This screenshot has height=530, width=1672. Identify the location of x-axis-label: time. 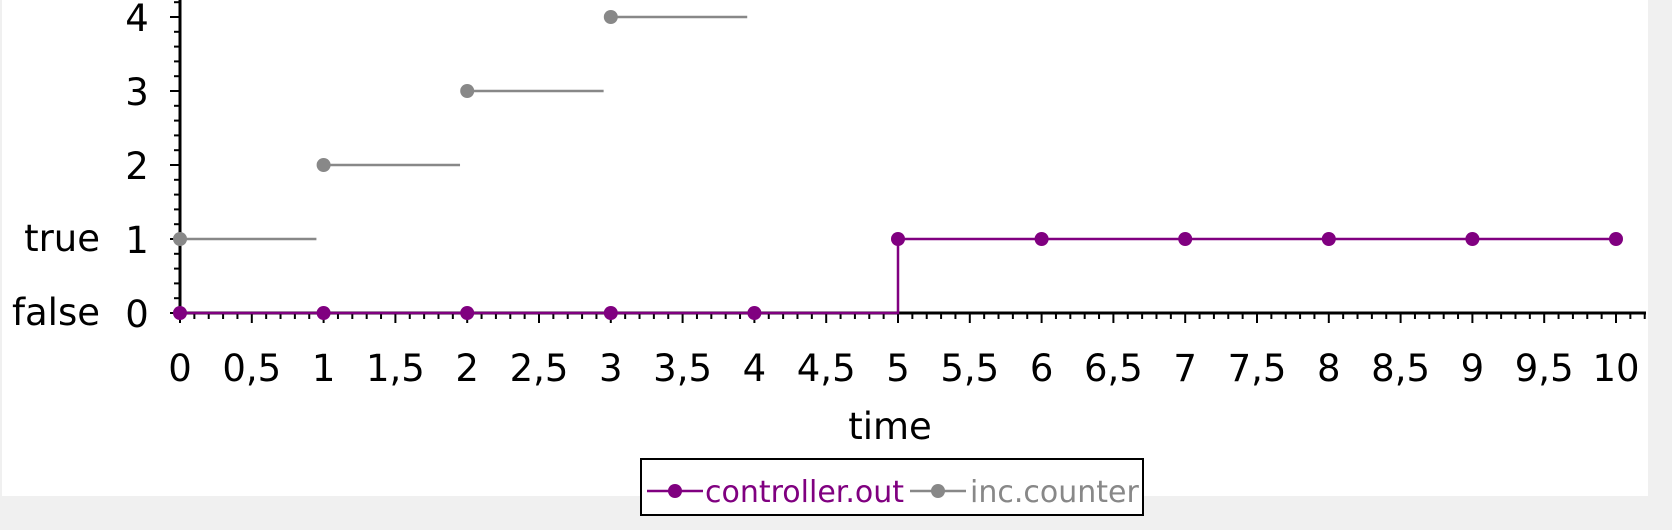
(890, 426).